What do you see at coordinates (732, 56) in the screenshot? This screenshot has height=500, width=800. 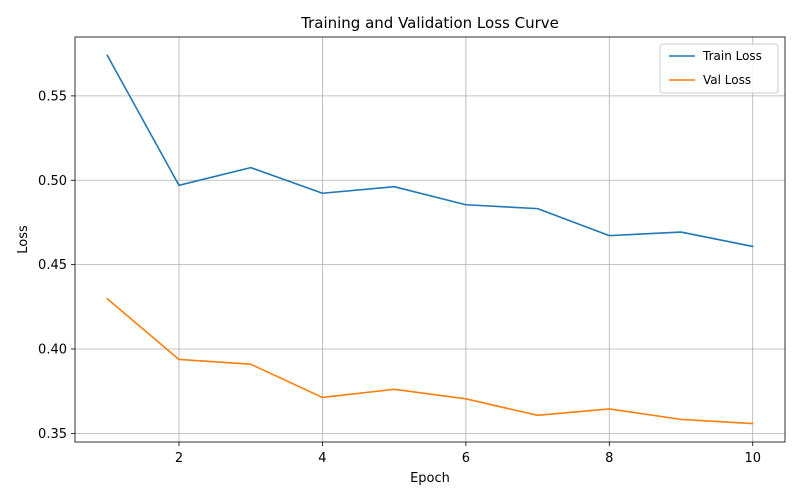 I see `legend-label-train-loss: Train Loss` at bounding box center [732, 56].